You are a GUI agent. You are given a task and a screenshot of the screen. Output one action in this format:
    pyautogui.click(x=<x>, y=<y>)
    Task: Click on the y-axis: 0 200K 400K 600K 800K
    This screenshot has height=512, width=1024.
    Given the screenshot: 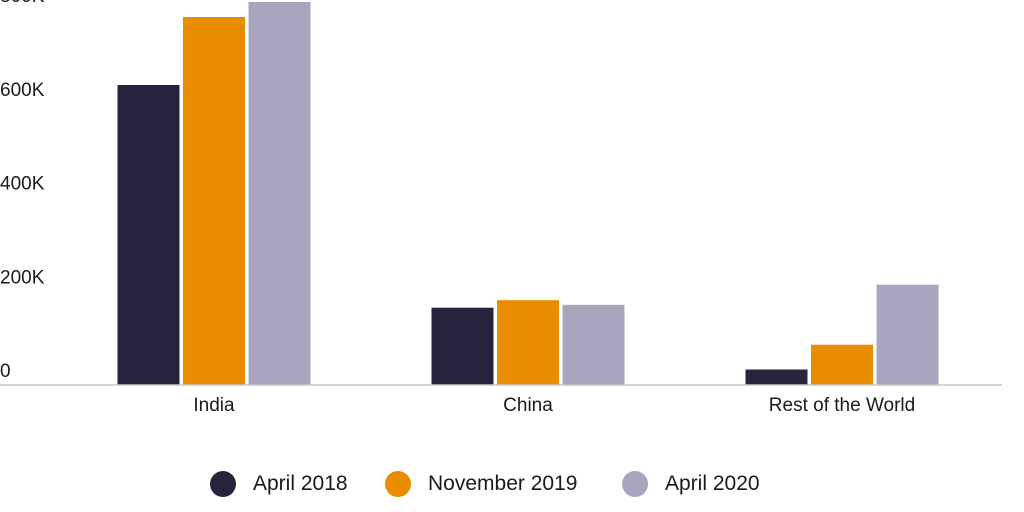 What is the action you would take?
    pyautogui.click(x=22, y=191)
    